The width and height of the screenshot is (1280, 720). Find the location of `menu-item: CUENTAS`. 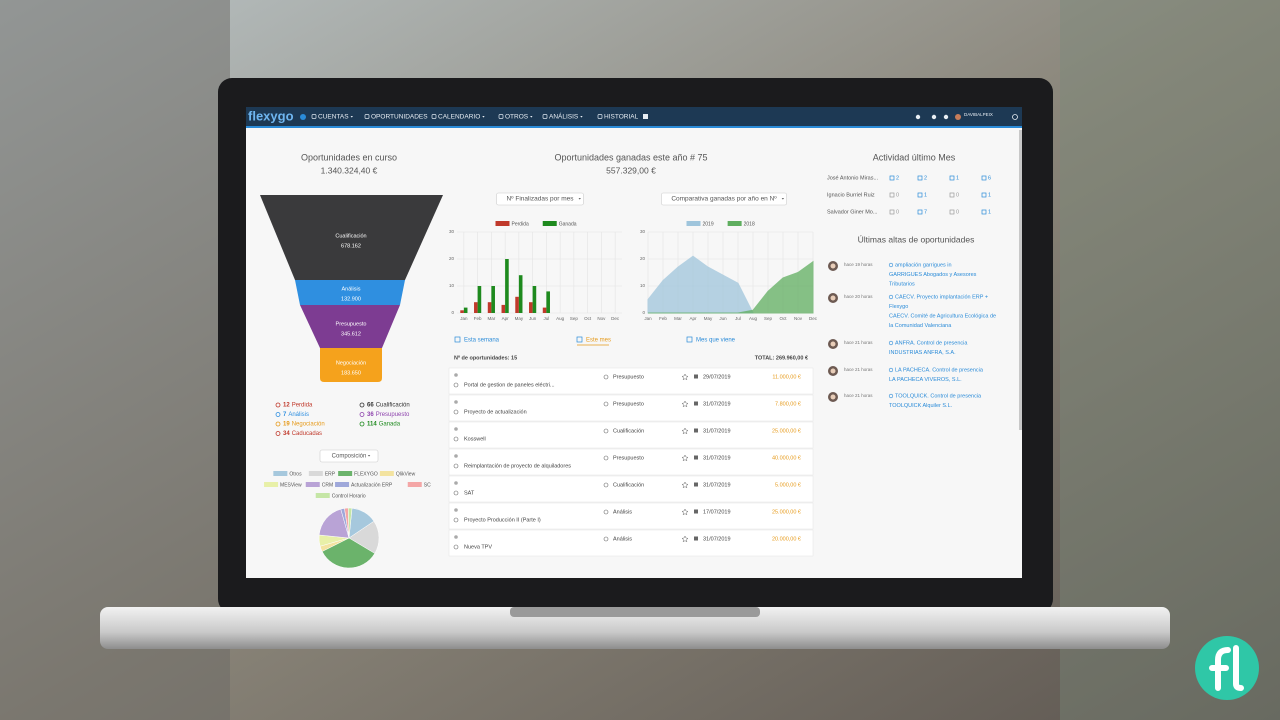

menu-item: CUENTAS is located at coordinates (333, 117).